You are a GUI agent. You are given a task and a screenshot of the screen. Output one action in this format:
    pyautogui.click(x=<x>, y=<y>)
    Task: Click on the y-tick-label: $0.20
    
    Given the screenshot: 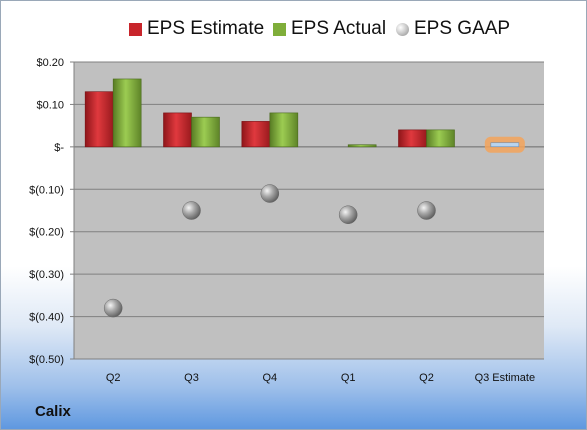 What is the action you would take?
    pyautogui.click(x=50, y=63)
    